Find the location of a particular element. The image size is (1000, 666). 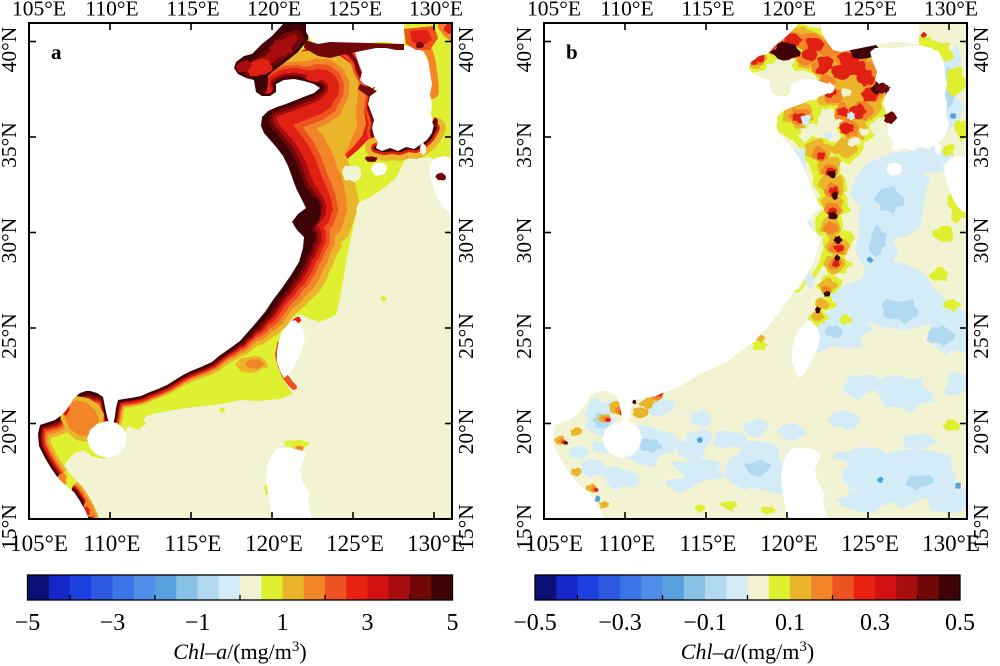

svg-text: −0.3 is located at coordinates (620, 623).